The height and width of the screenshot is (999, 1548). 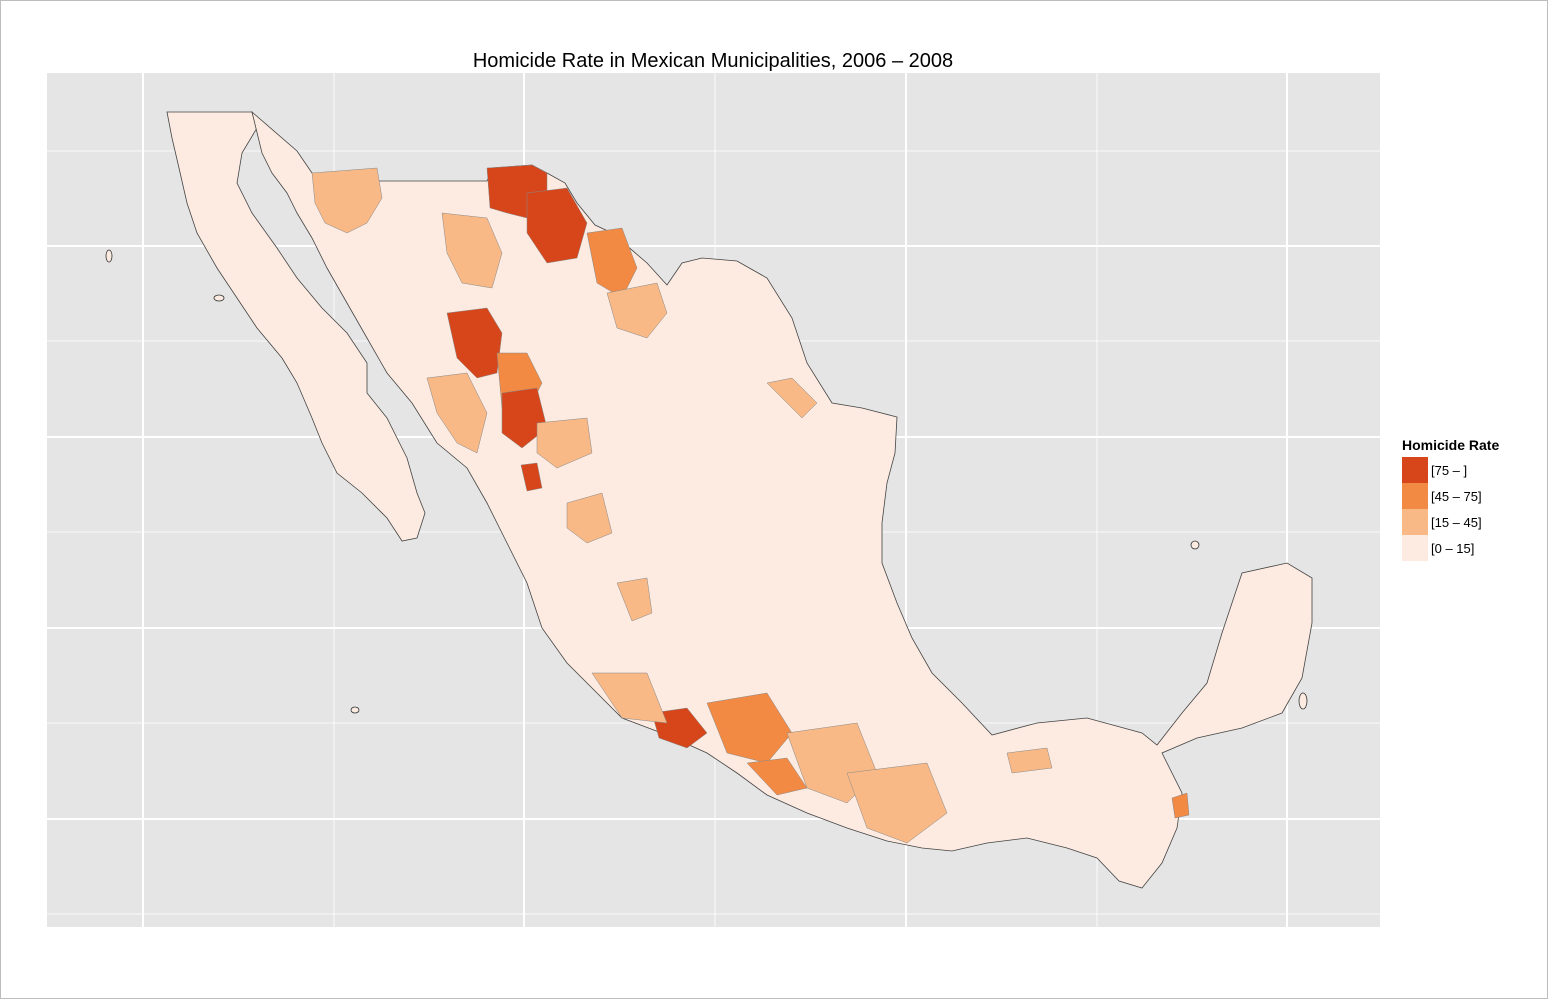 What do you see at coordinates (897, 803) in the screenshot?
I see `region-oaxaca-coast` at bounding box center [897, 803].